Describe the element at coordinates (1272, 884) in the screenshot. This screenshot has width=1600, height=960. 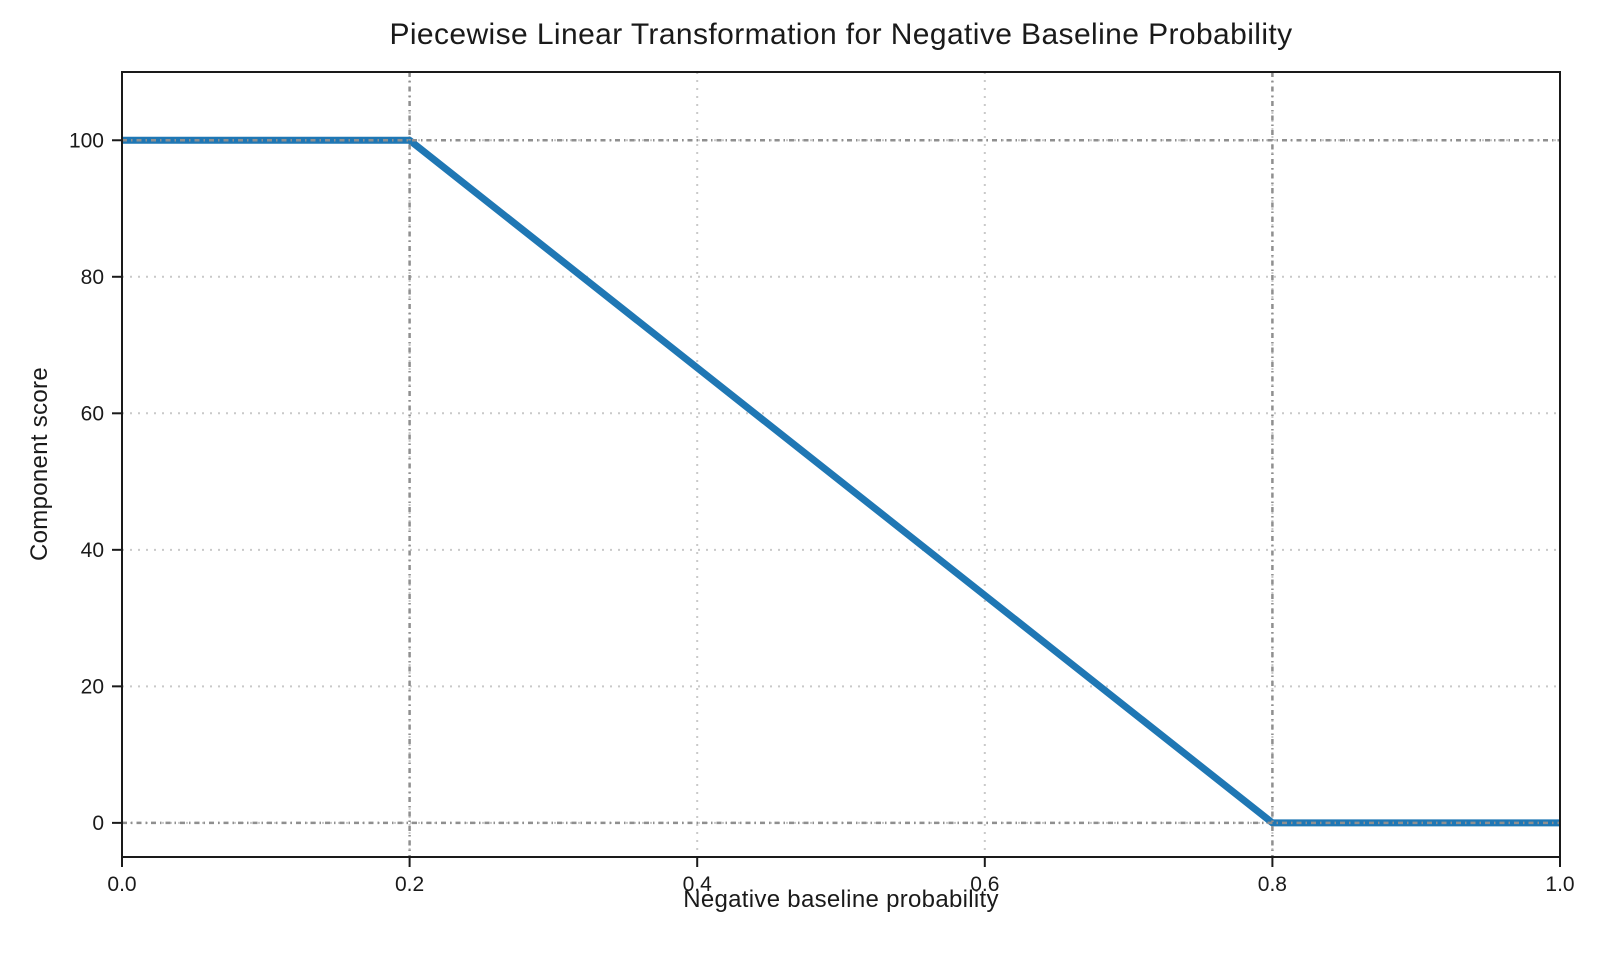
I see `x-tick-label: 0.8` at that location.